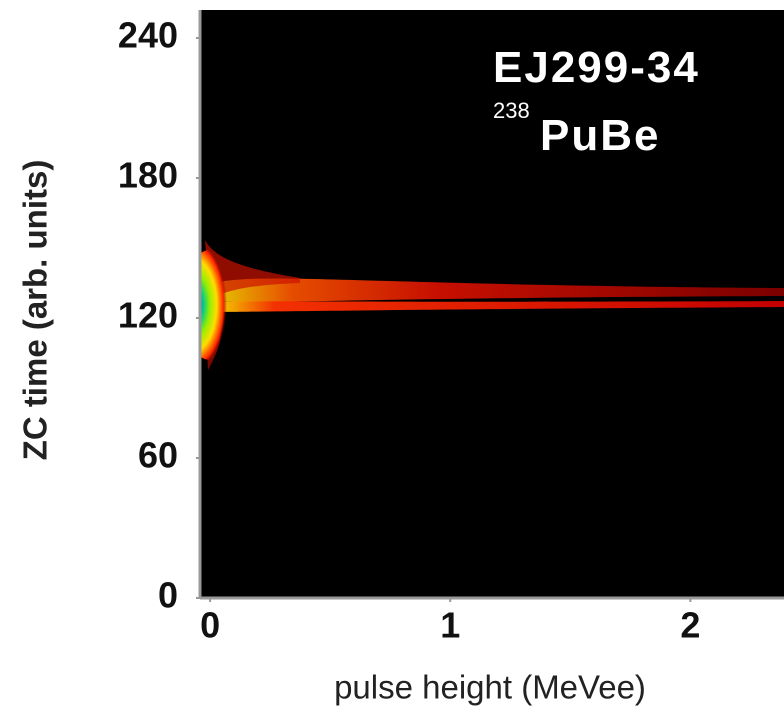  What do you see at coordinates (148, 35) in the screenshot?
I see `y-tick-label: 240` at bounding box center [148, 35].